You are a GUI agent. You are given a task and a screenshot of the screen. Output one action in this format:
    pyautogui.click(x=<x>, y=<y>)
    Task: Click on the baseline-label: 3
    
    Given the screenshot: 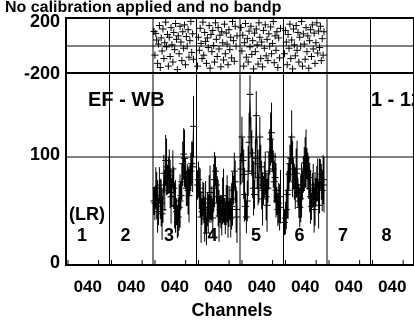 What is the action you would take?
    pyautogui.click(x=169, y=235)
    